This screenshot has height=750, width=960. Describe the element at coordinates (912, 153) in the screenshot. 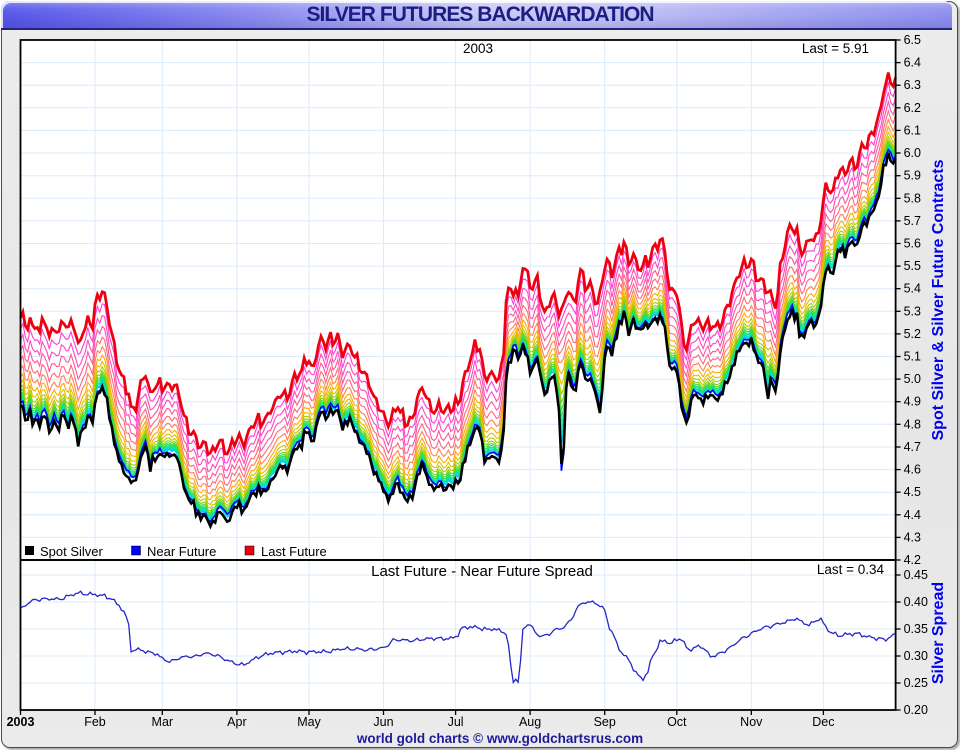

I see `svg-text: 6.0` at that location.